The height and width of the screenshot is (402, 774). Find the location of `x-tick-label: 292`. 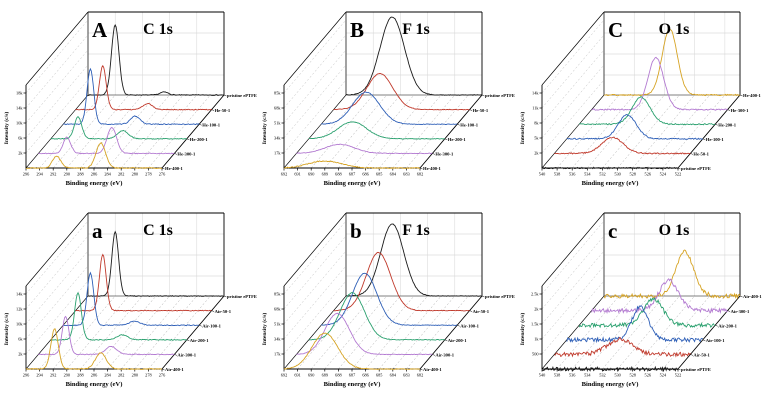

x-tick-label: 292 is located at coordinates (53, 174).